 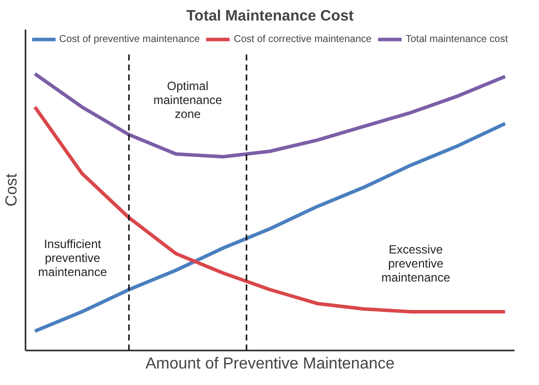 I want to click on chart-title: Total Maintenance Cost, so click(x=270, y=16).